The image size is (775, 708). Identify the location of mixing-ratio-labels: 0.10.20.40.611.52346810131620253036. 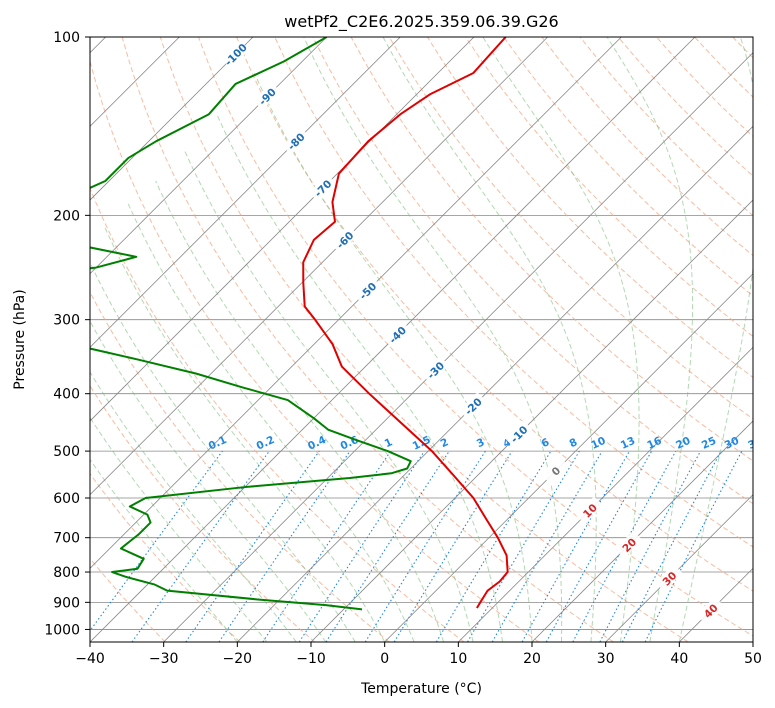
(480, 443).